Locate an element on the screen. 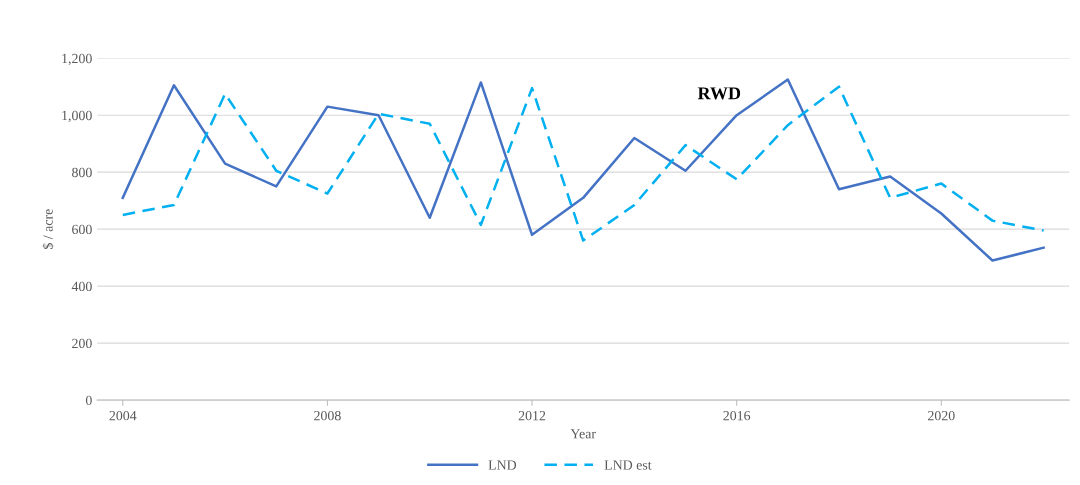 The height and width of the screenshot is (485, 1080). x-tick-label: 2008 is located at coordinates (327, 415).